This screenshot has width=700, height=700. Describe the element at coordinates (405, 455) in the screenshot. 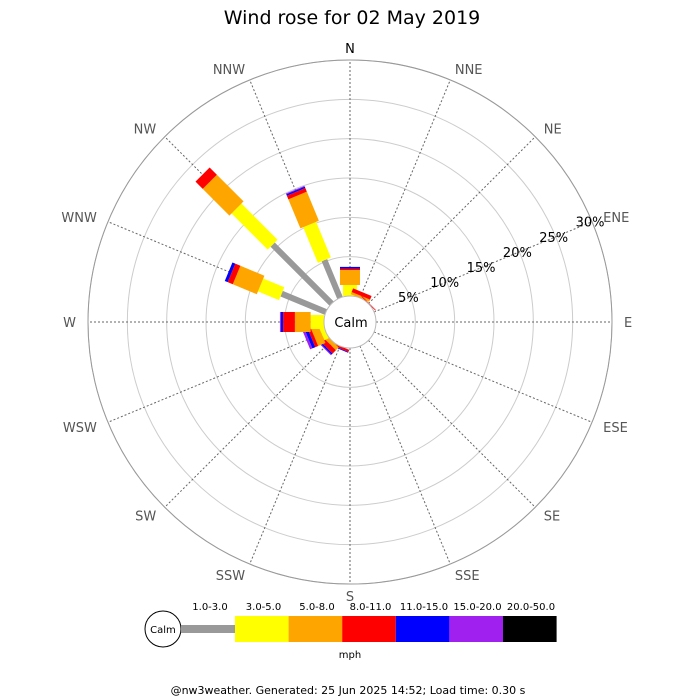

I see `spoke-sse` at that location.